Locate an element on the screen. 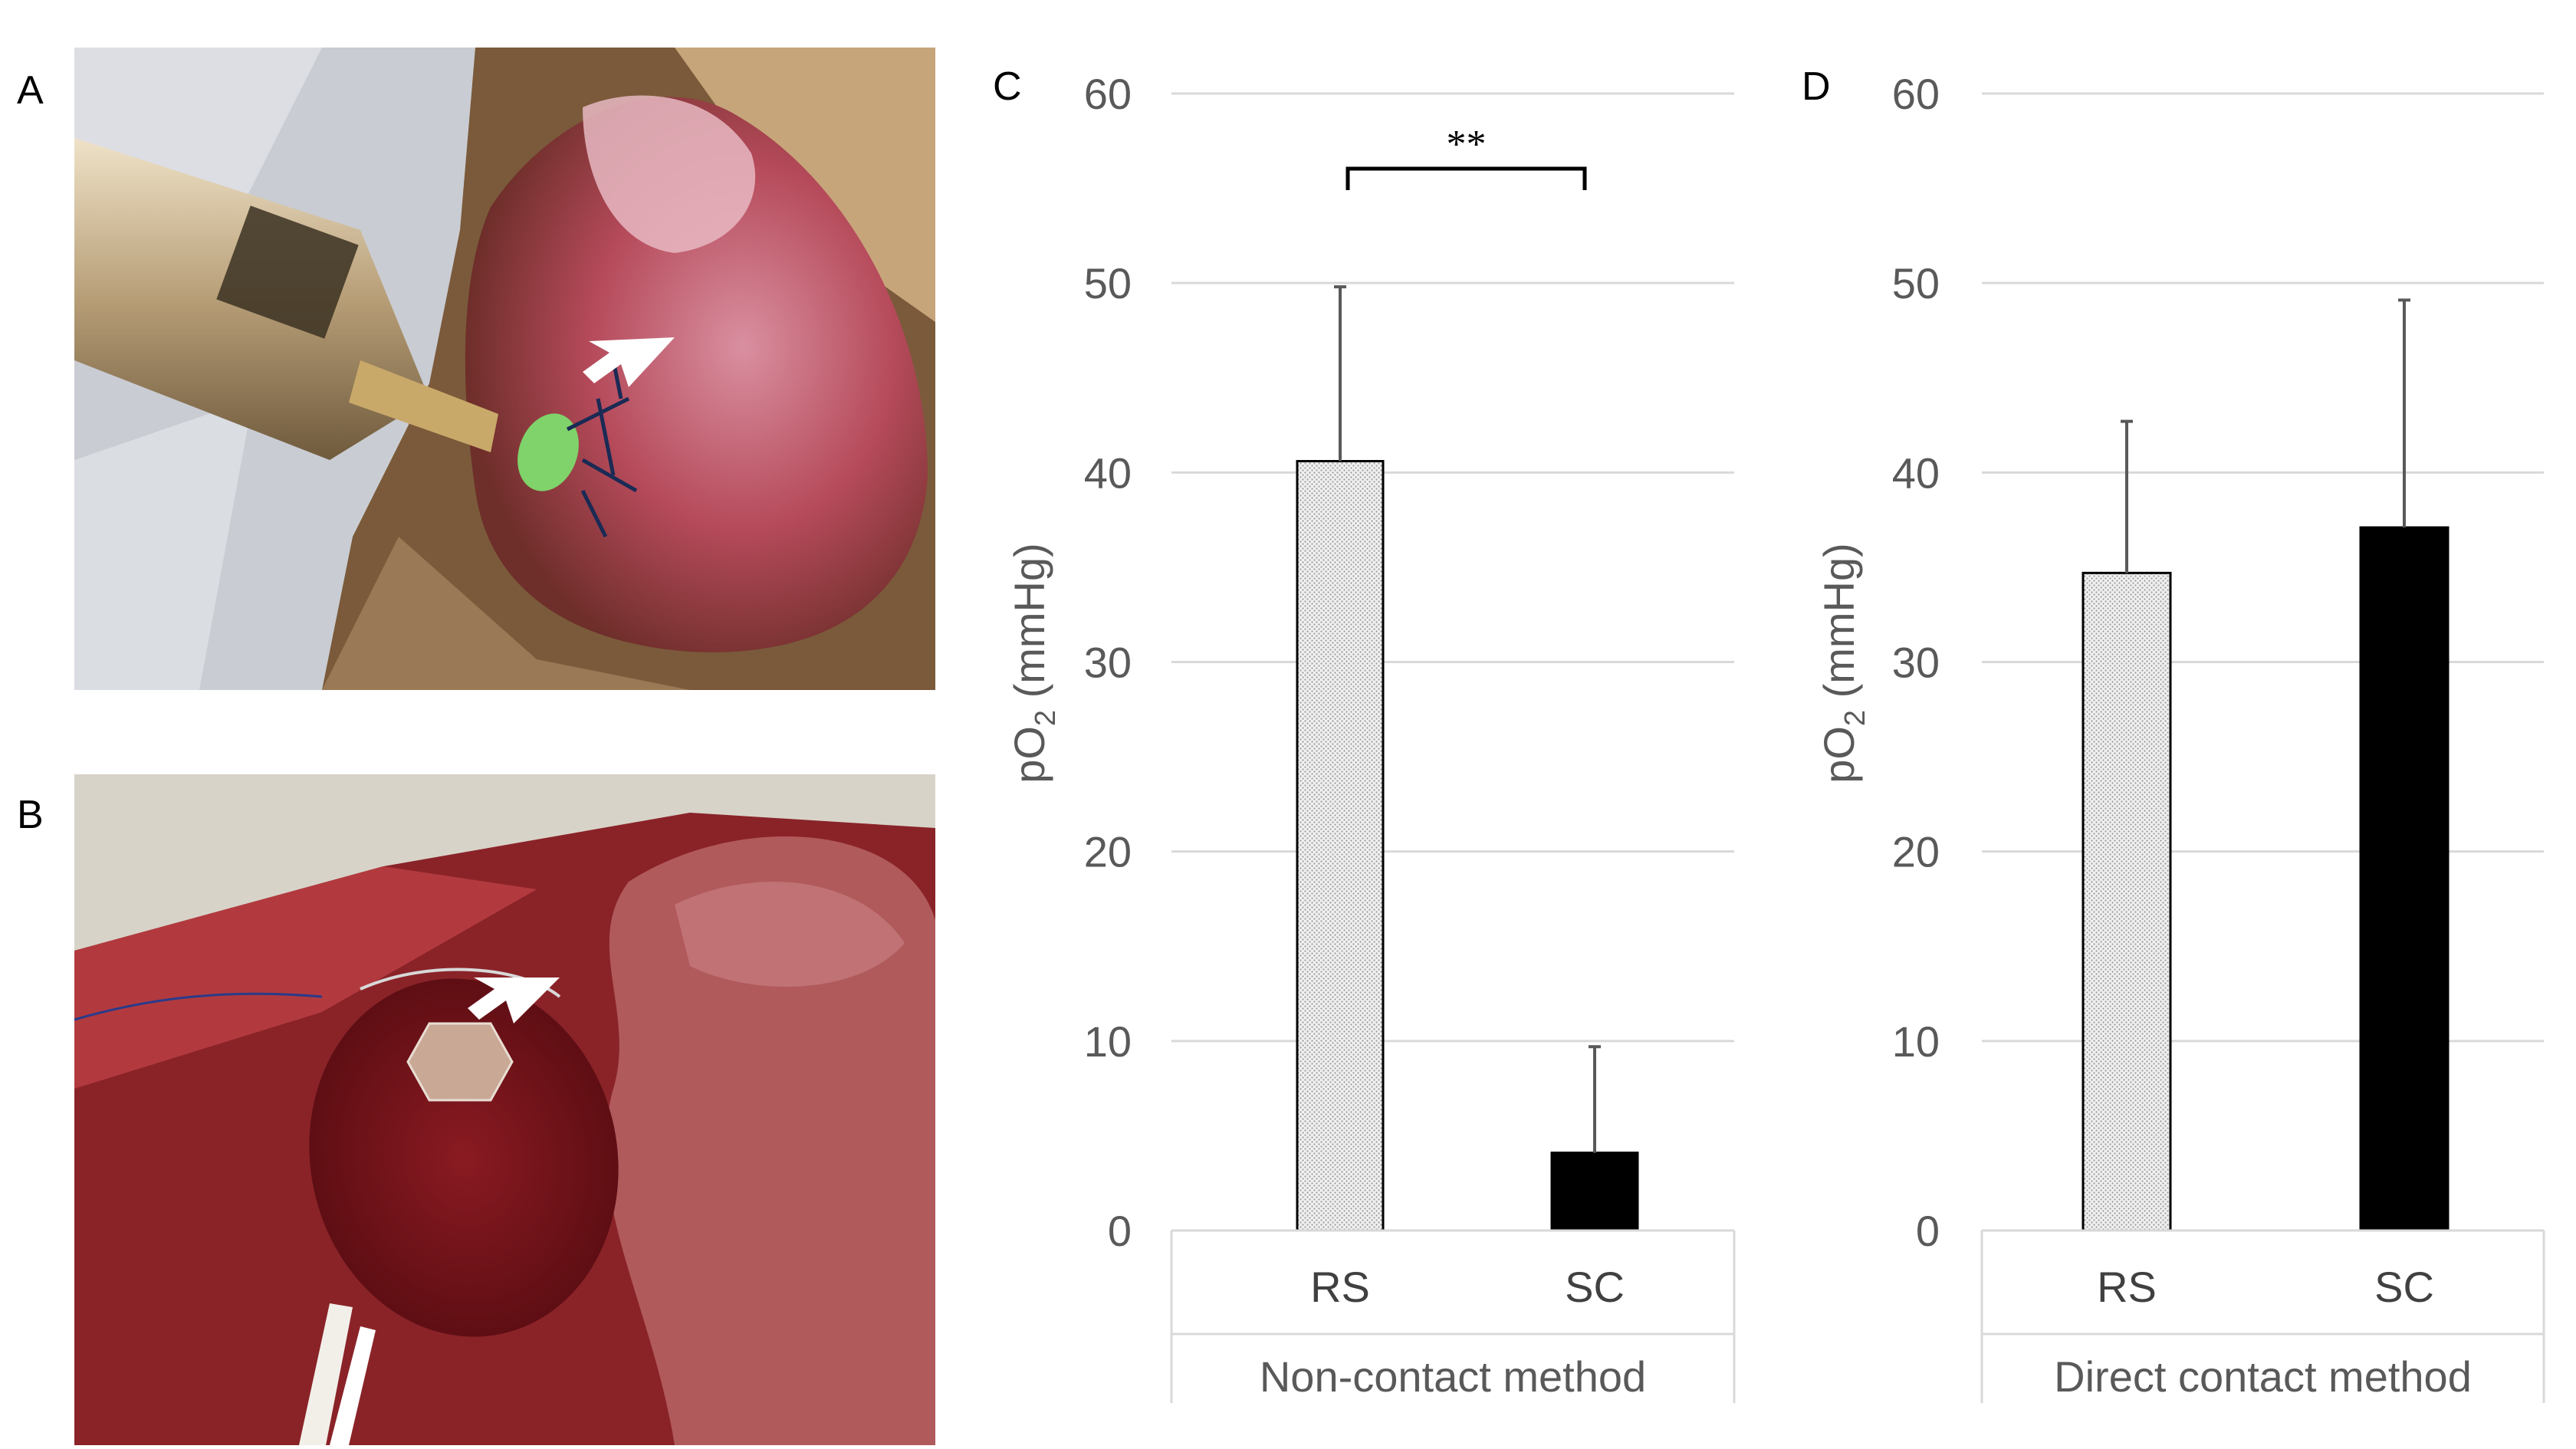 This screenshot has width=2576, height=1449. chart-d-category-box is located at coordinates (2262, 1316).